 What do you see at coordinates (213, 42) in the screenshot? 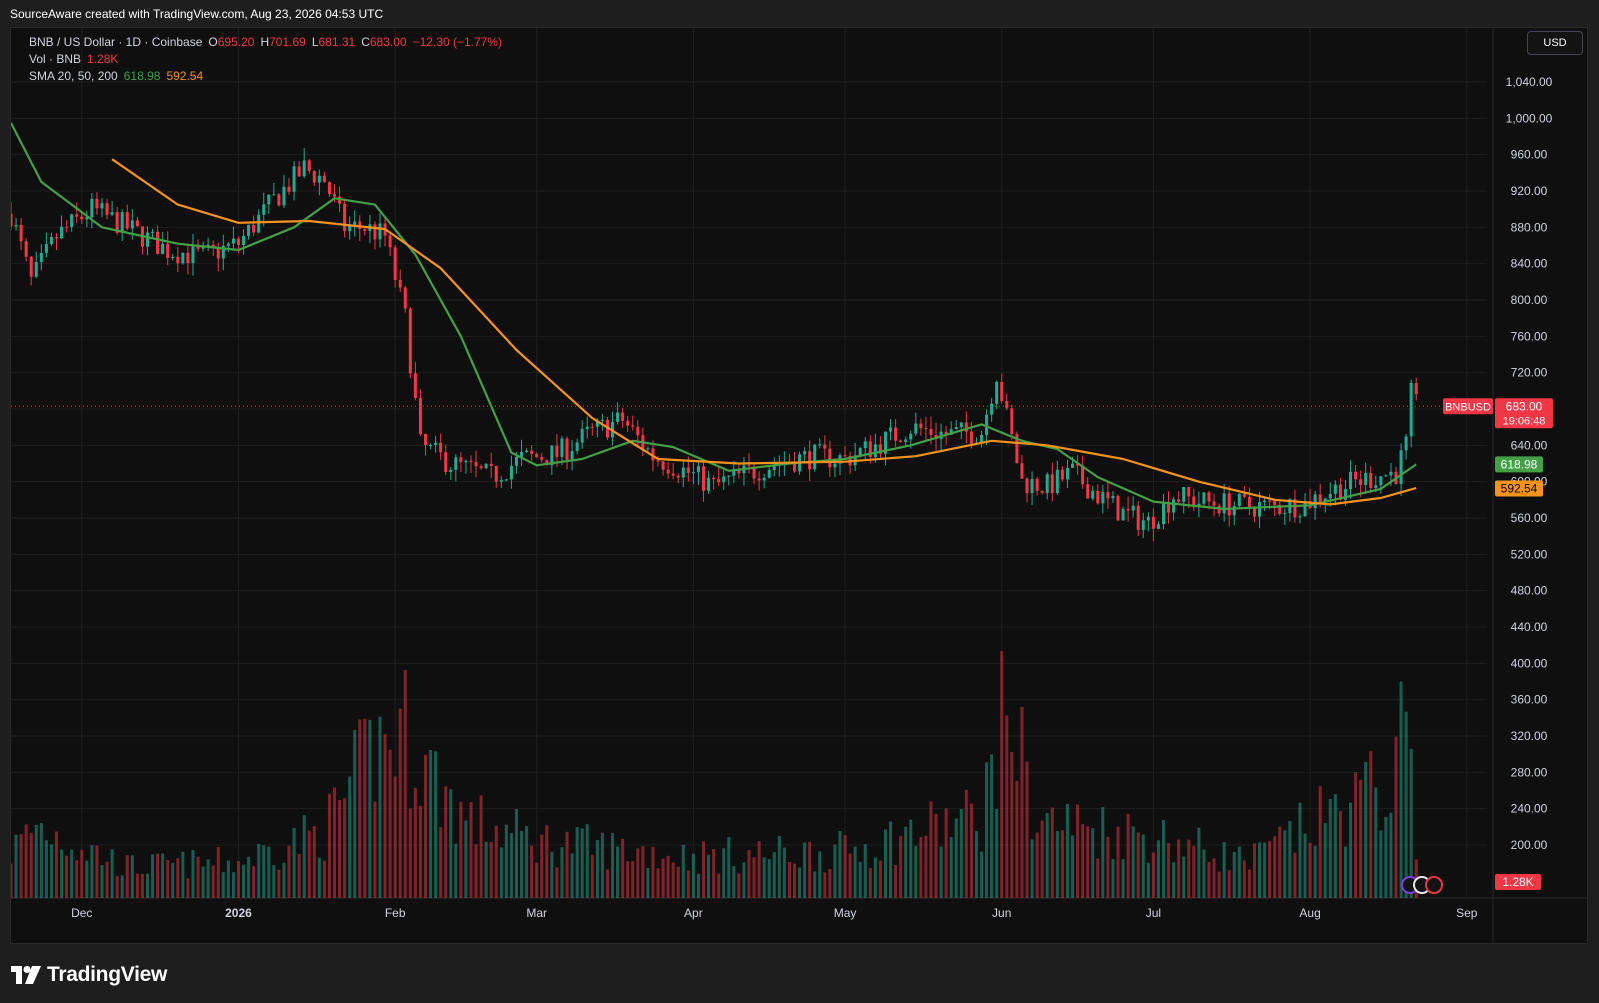
I see `legend-open-label: O` at bounding box center [213, 42].